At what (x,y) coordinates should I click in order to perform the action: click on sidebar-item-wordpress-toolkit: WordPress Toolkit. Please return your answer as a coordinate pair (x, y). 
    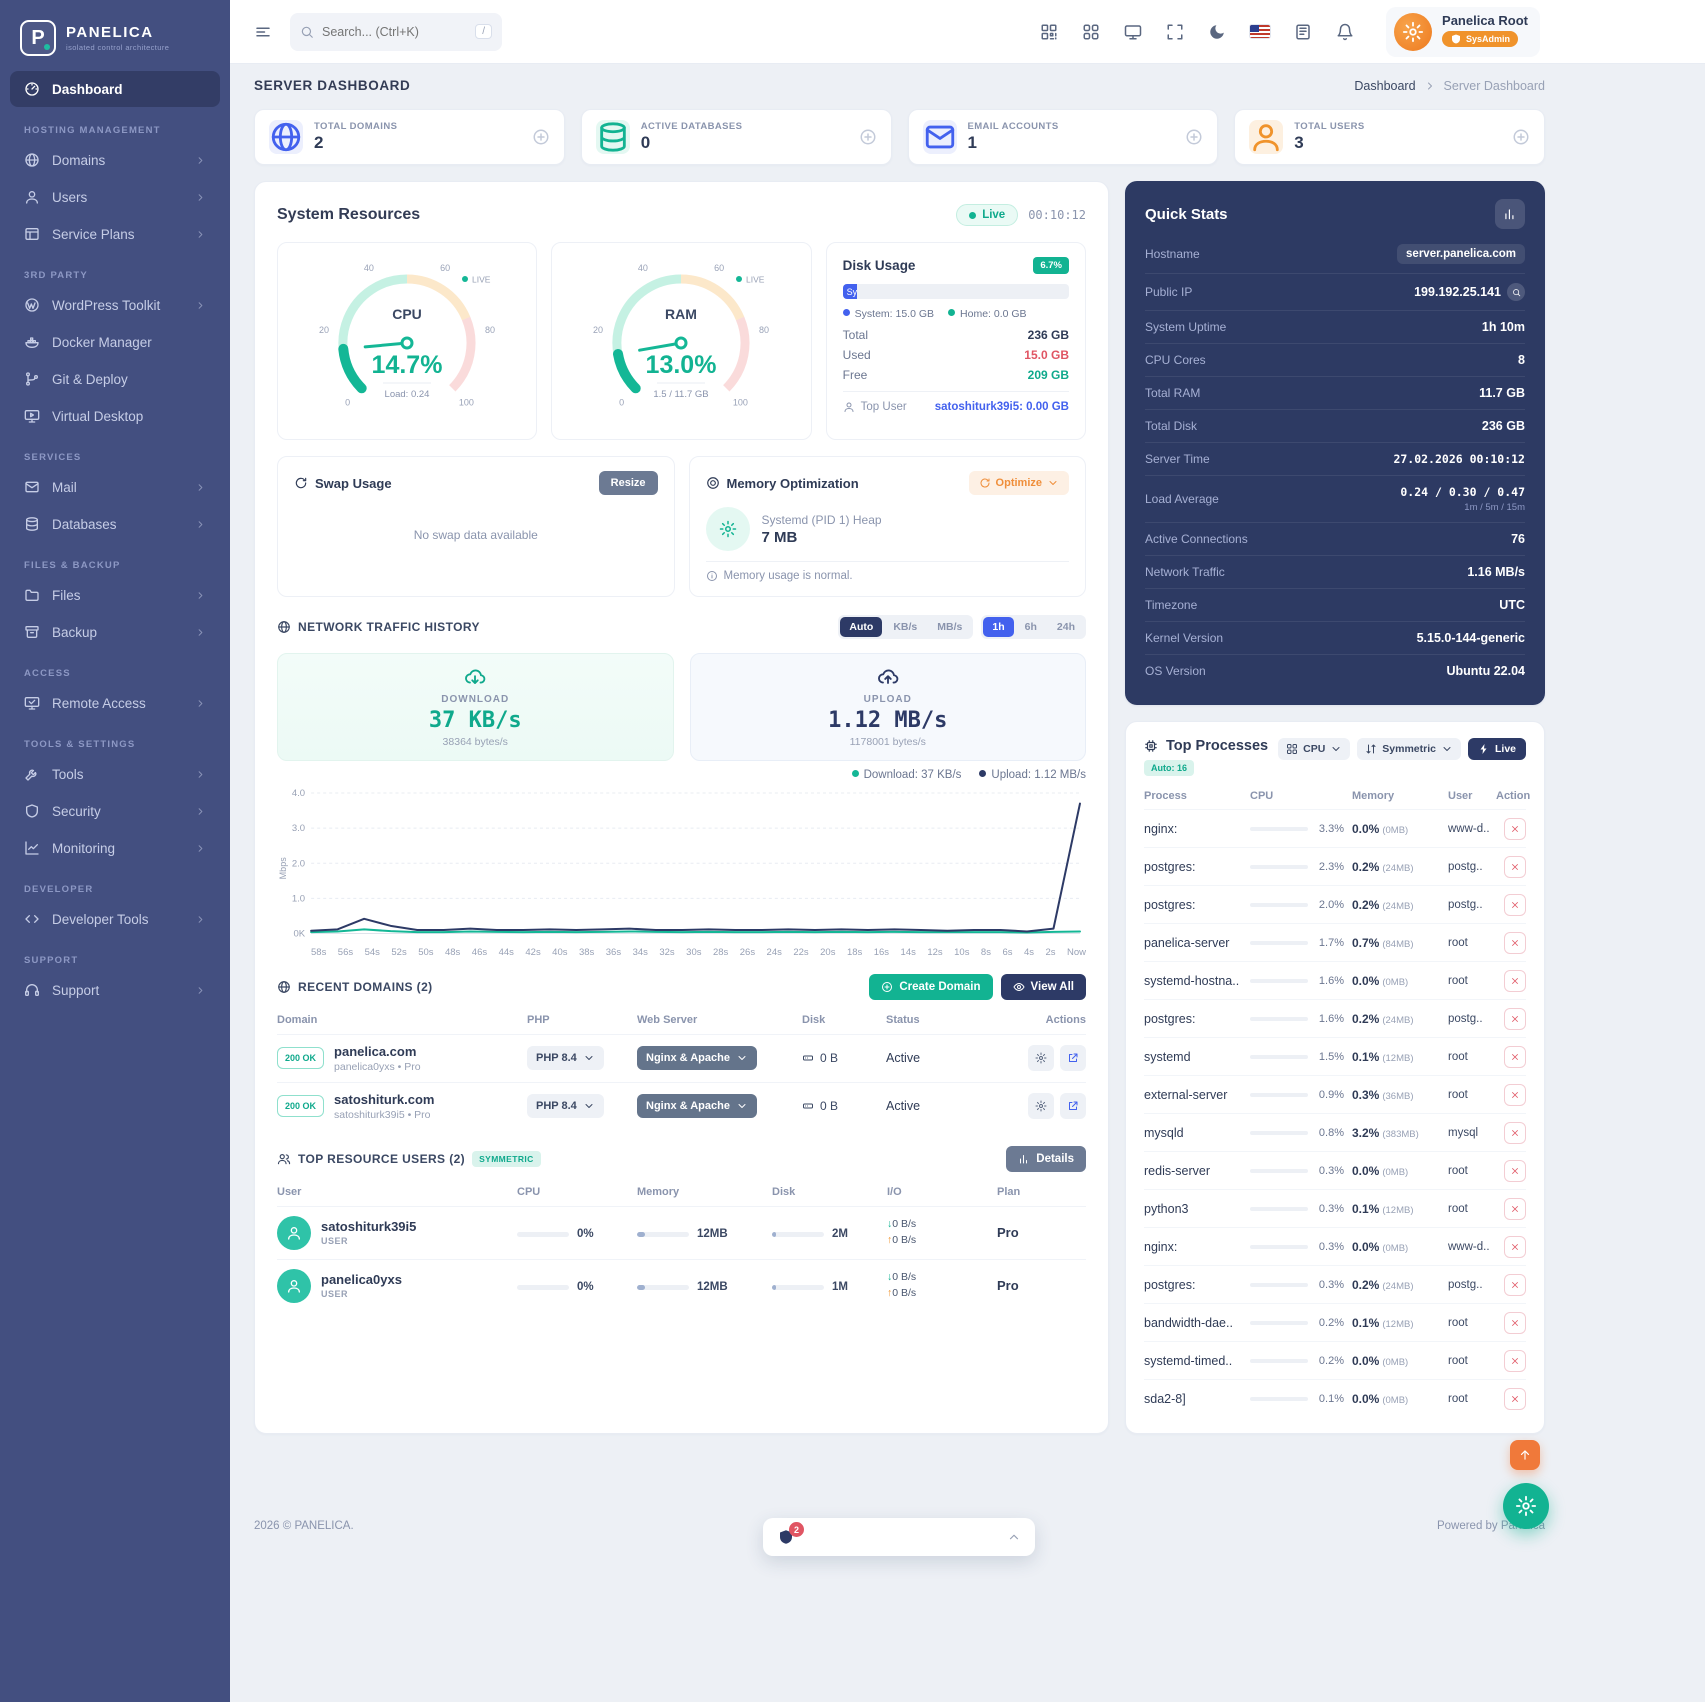
    Looking at the image, I should click on (115, 305).